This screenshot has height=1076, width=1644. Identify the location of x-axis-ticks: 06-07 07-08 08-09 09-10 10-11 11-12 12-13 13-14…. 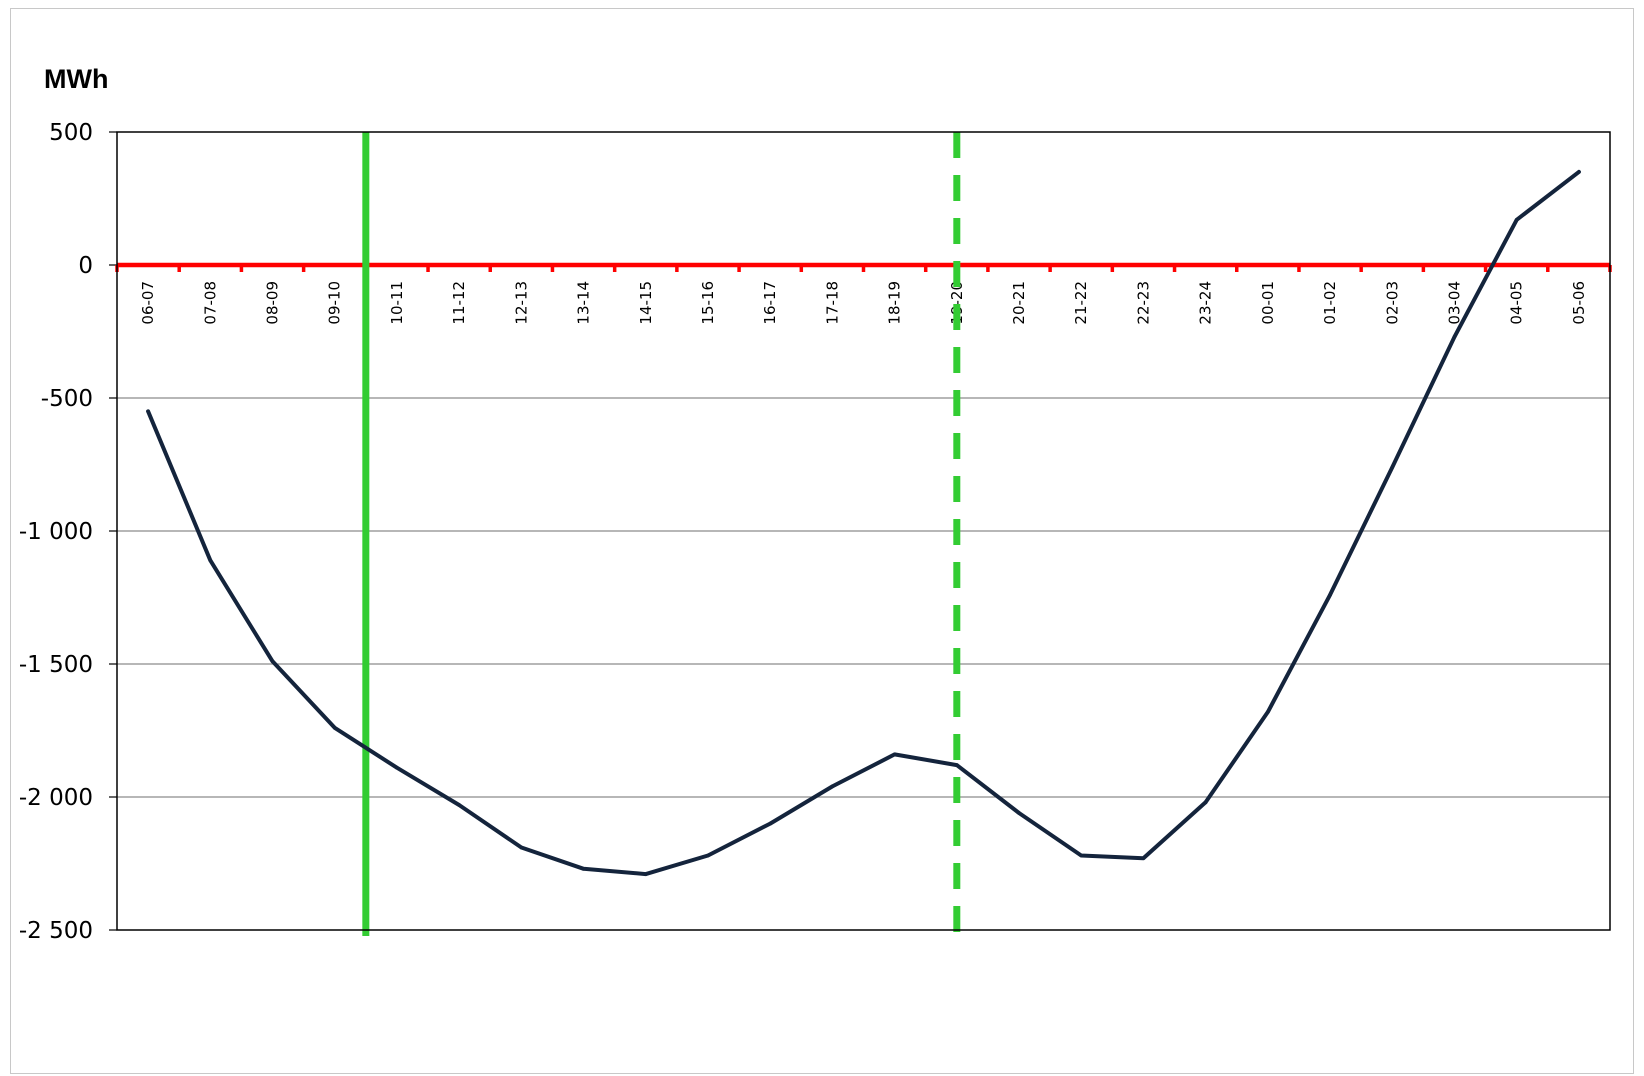
(863, 295).